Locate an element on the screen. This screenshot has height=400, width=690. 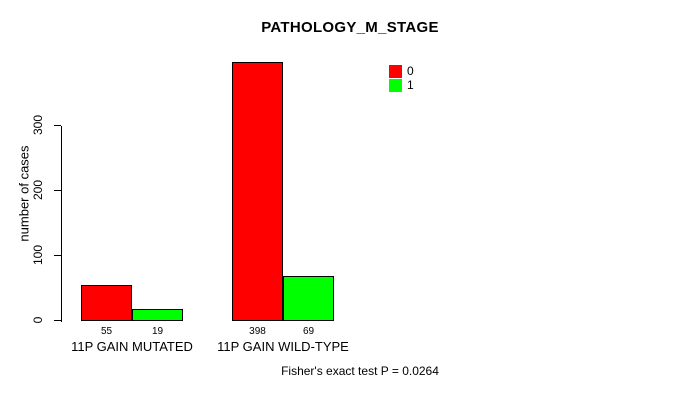
y-axis-tick-label: 200 is located at coordinates (38, 190).